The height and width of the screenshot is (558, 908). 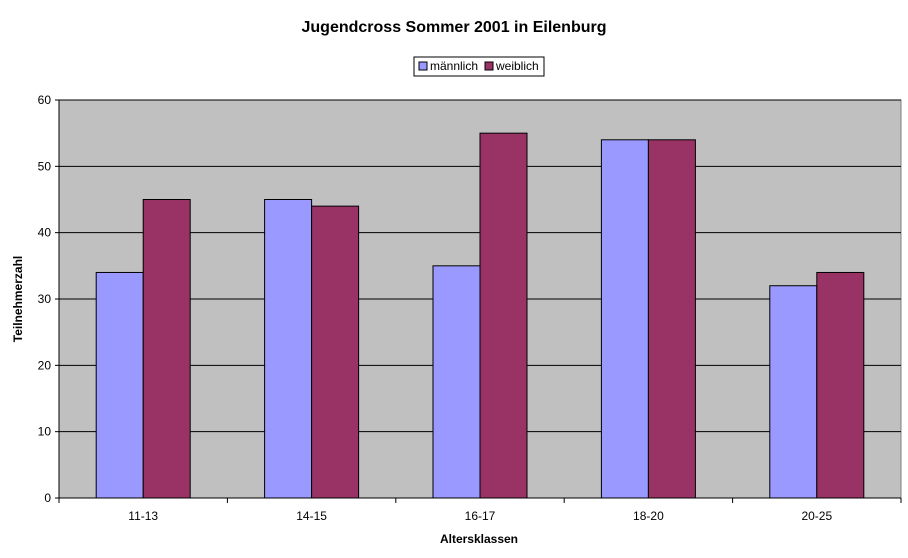 What do you see at coordinates (311, 516) in the screenshot?
I see `x-tick-label: 14-15` at bounding box center [311, 516].